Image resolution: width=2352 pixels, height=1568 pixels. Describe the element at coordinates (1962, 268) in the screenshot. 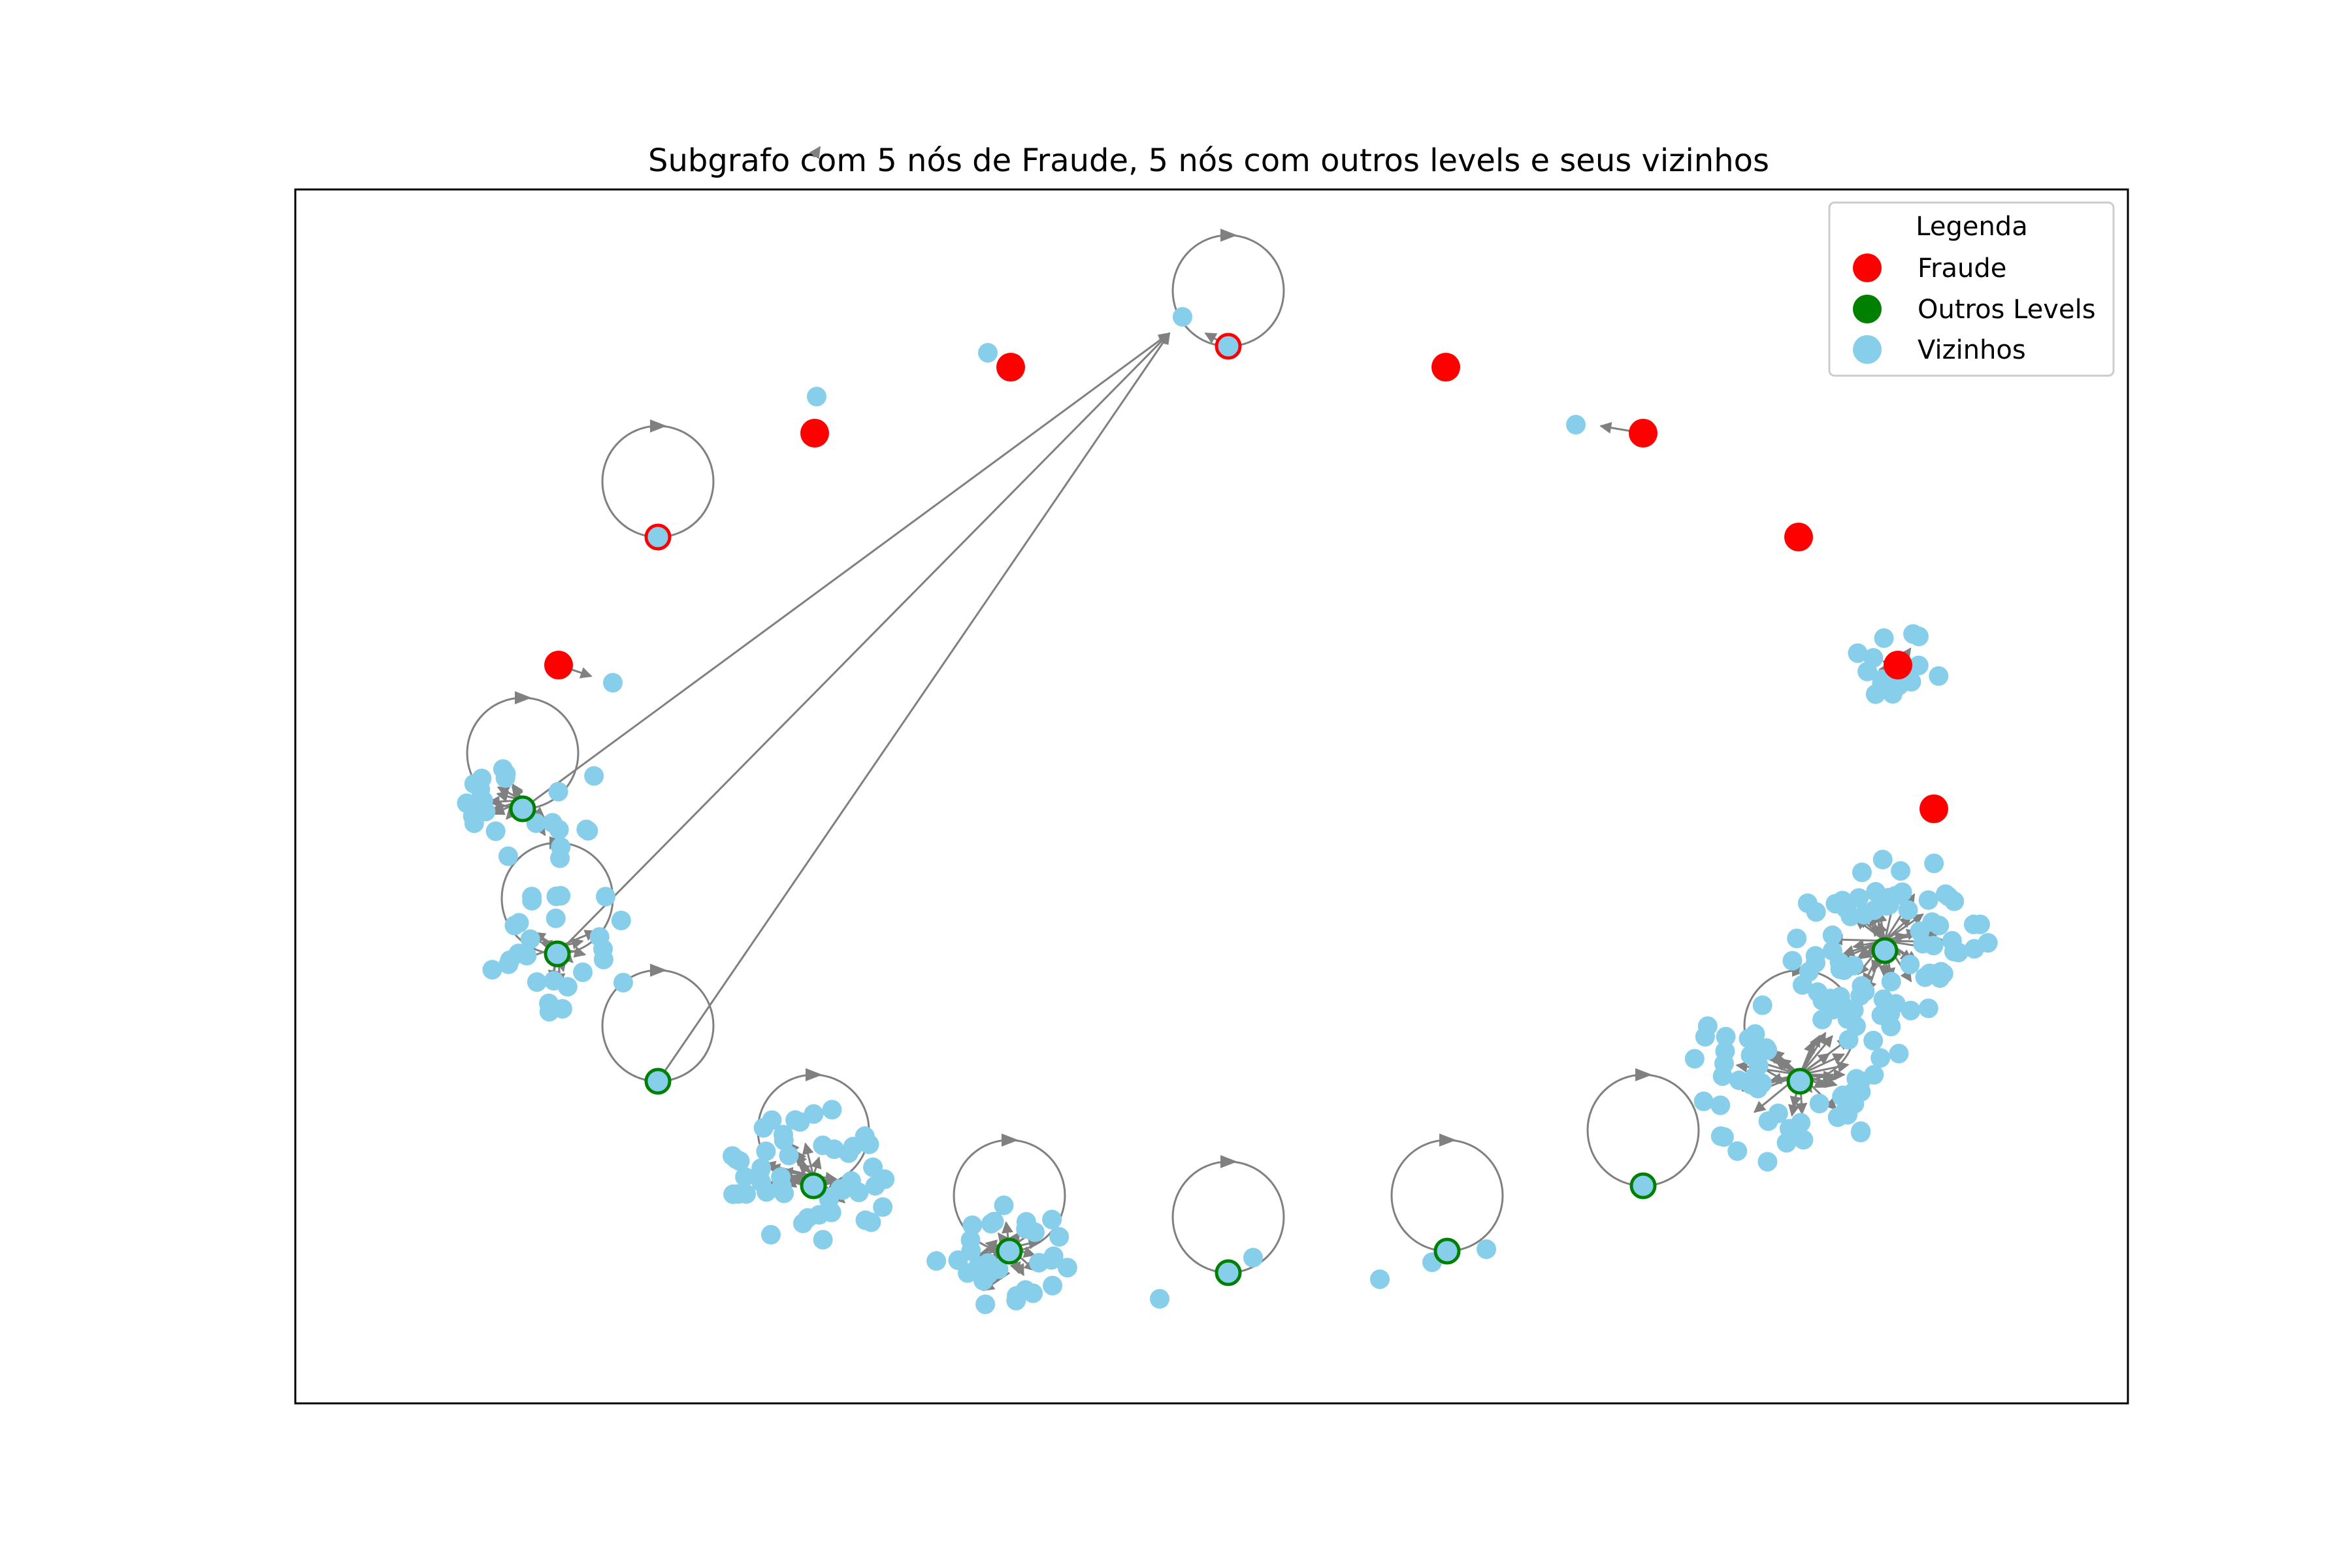

I see `legend-label-fraude: Fraude` at that location.